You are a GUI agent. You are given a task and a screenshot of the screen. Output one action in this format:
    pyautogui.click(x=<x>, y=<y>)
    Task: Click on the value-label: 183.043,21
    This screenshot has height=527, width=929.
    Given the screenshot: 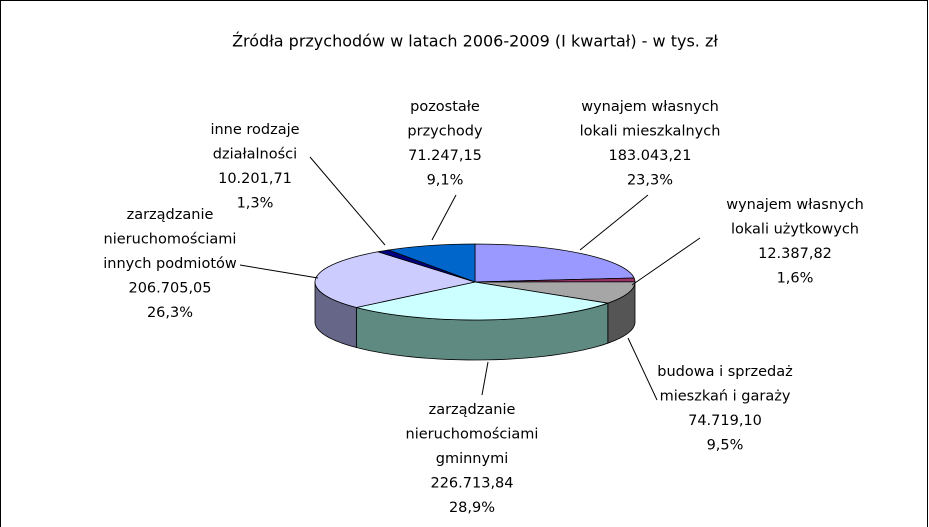 What is the action you would take?
    pyautogui.click(x=649, y=156)
    